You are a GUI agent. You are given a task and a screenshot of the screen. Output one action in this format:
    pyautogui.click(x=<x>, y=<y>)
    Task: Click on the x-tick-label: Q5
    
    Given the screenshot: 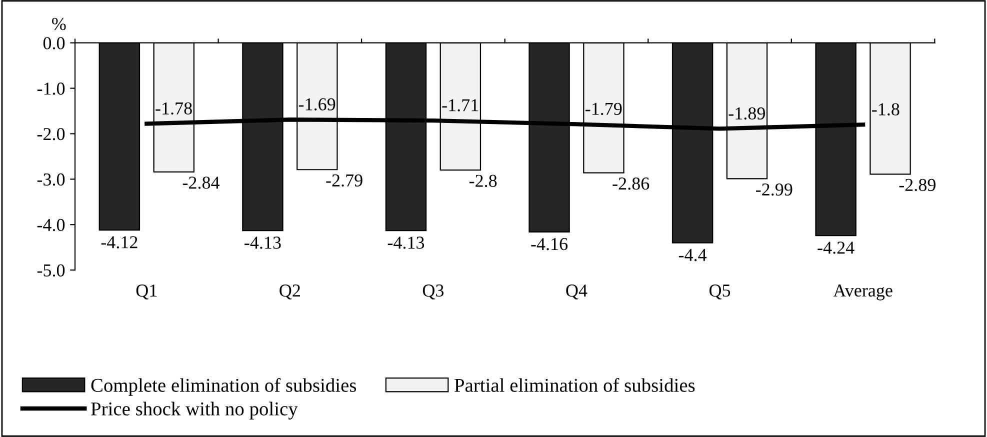 What is the action you would take?
    pyautogui.click(x=719, y=292)
    